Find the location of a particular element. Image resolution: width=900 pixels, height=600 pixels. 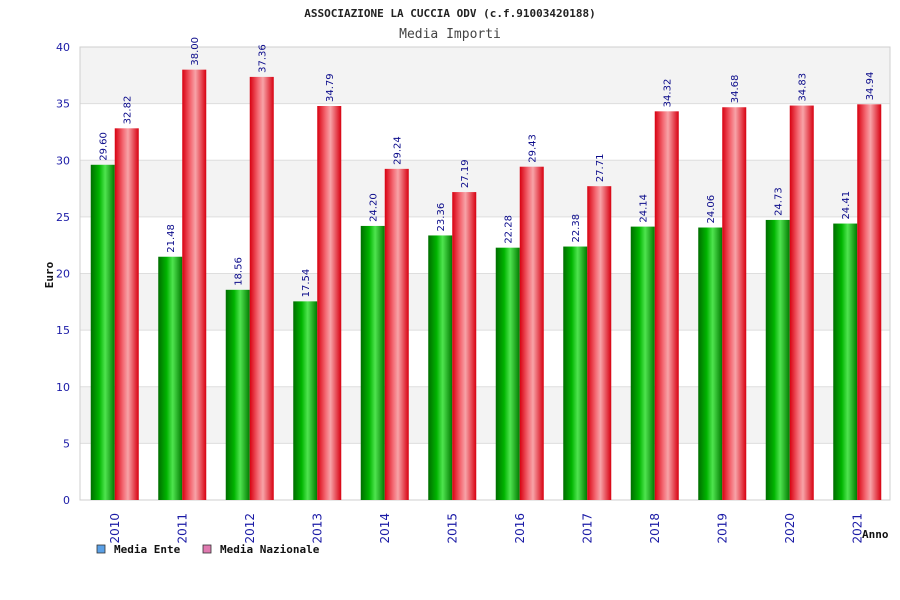

x-tick-label-2011: 2011 is located at coordinates (182, 528).